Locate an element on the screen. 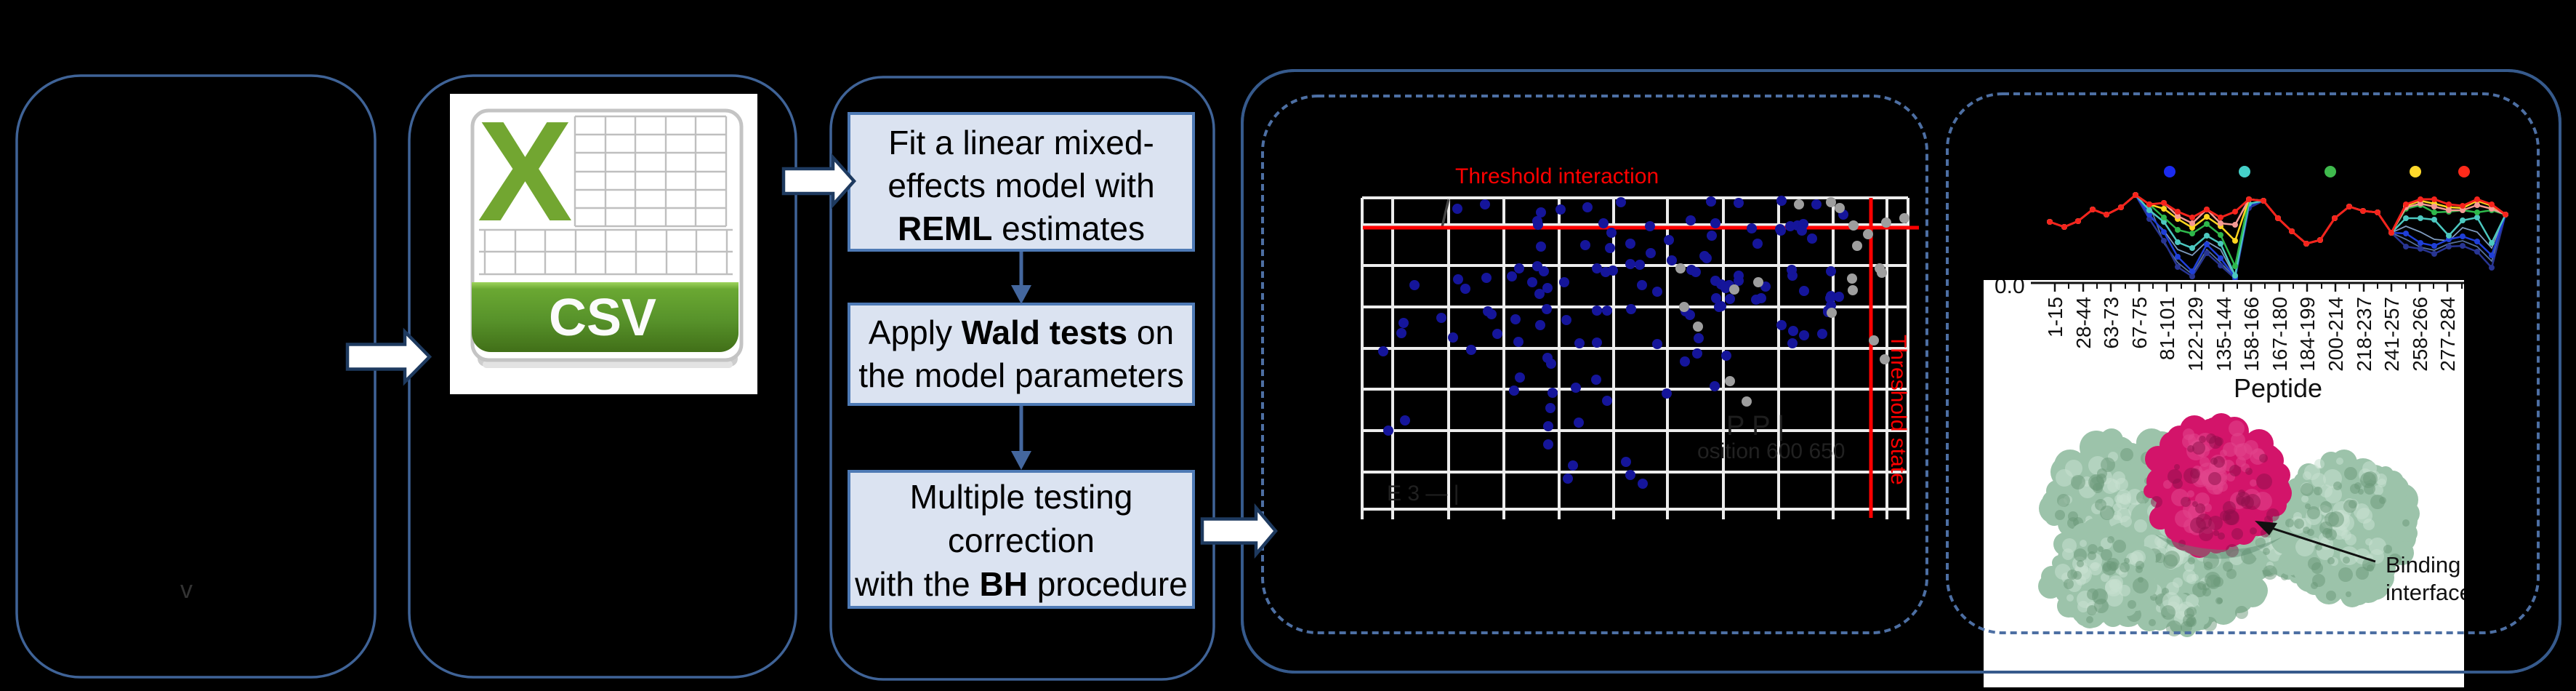  svg-text: the model parameters is located at coordinates (1020, 375).